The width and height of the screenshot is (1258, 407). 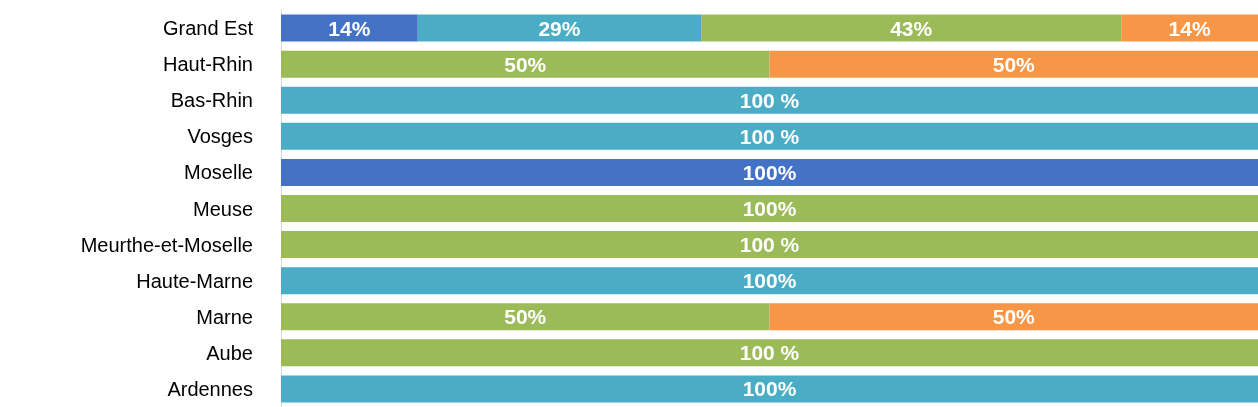 I want to click on data-label: 43%, so click(x=911, y=28).